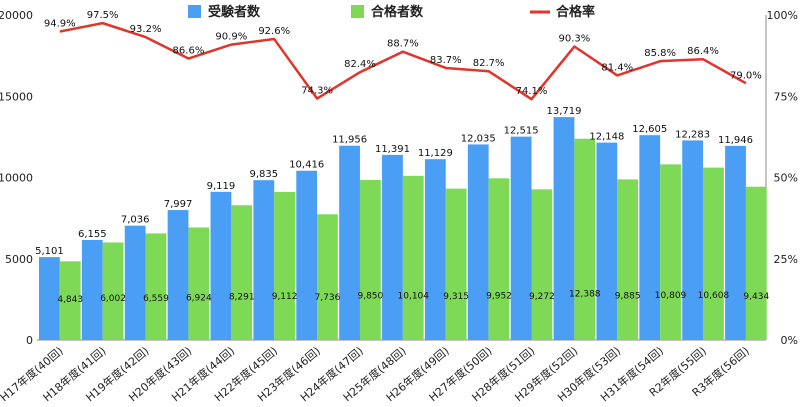 This screenshot has width=800, height=407. I want to click on label-rate: 94.9%, so click(60, 24).